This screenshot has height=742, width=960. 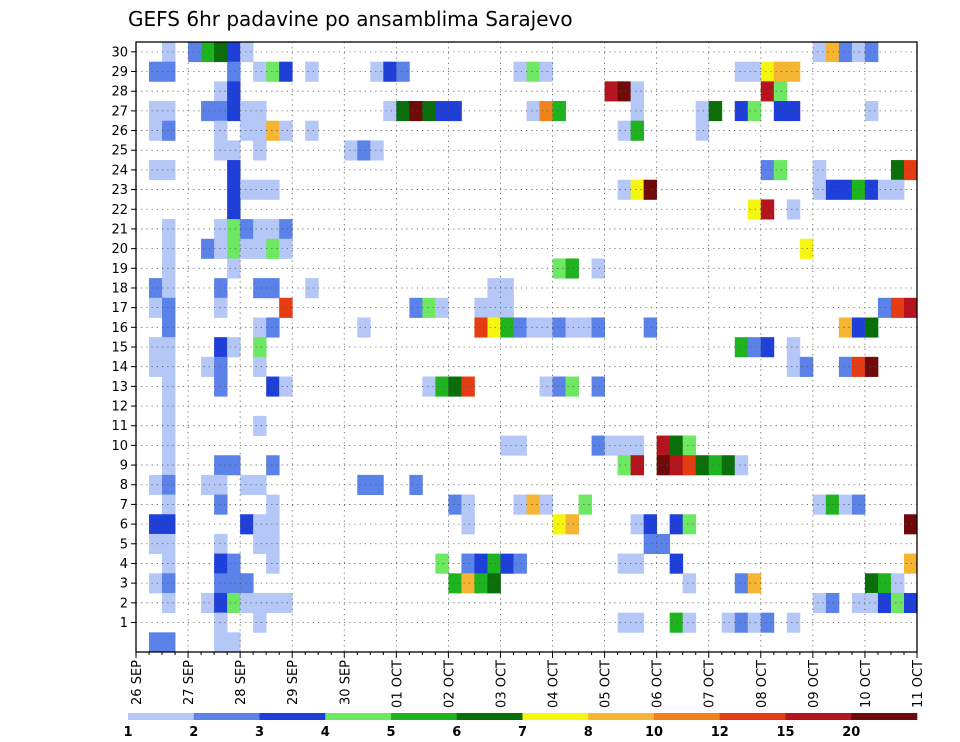 What do you see at coordinates (654, 732) in the screenshot?
I see `legend-label: 10` at bounding box center [654, 732].